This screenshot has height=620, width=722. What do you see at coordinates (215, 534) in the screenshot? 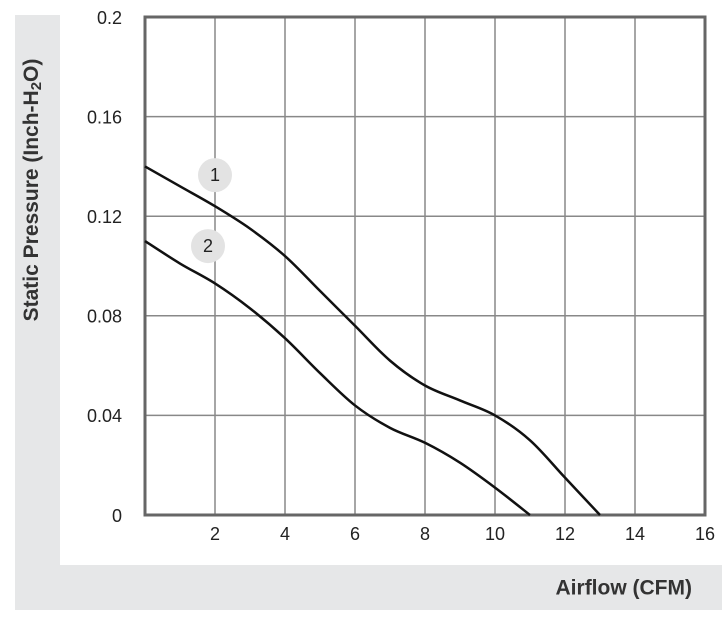
I see `x-tick-label: 2` at bounding box center [215, 534].